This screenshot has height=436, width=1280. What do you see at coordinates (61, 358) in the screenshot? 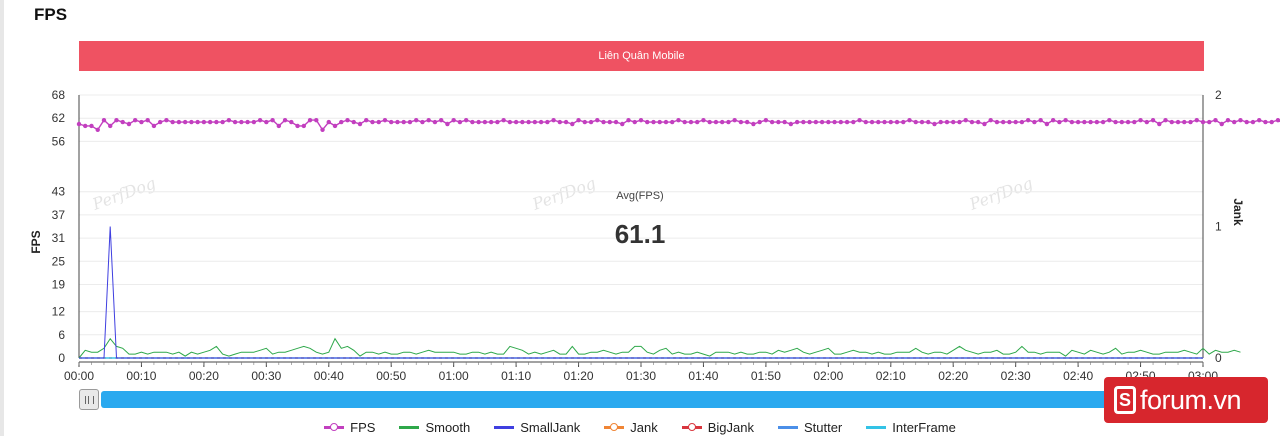
I see `y-left-tick-label: 0` at bounding box center [61, 358].